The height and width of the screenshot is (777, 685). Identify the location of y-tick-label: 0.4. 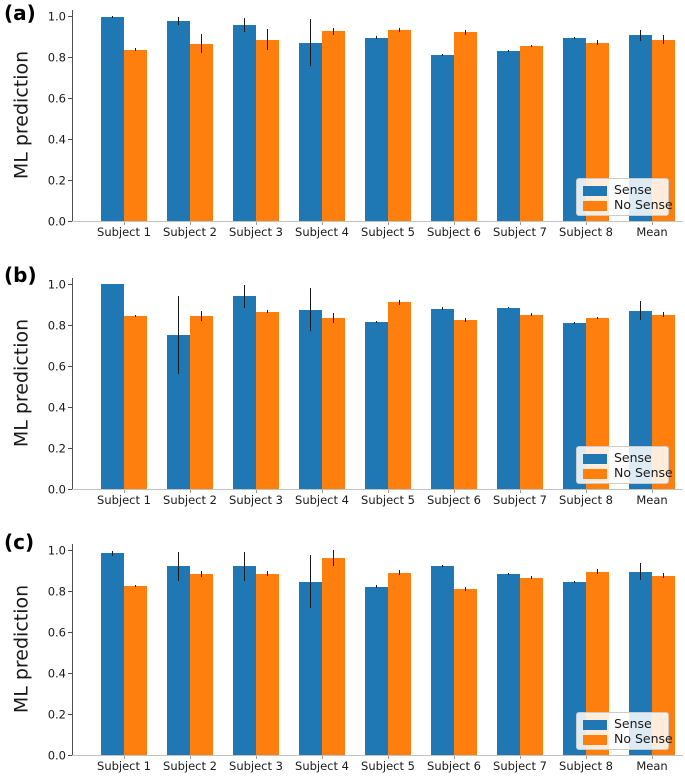
(56, 672).